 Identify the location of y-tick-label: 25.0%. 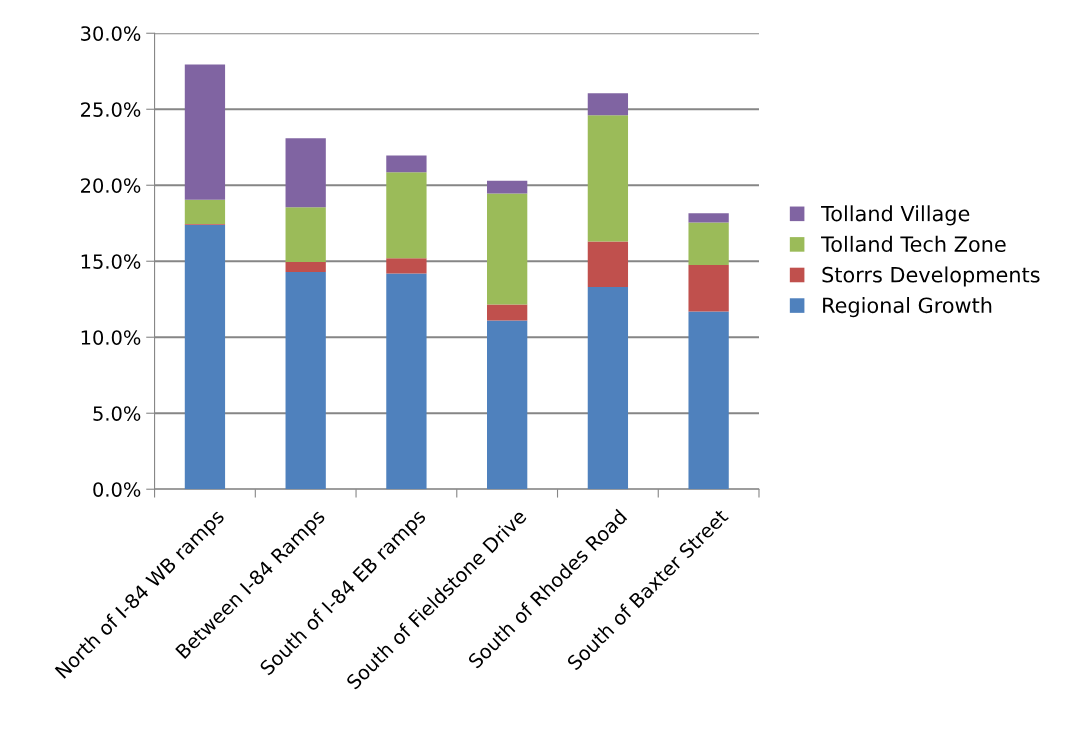
(111, 109).